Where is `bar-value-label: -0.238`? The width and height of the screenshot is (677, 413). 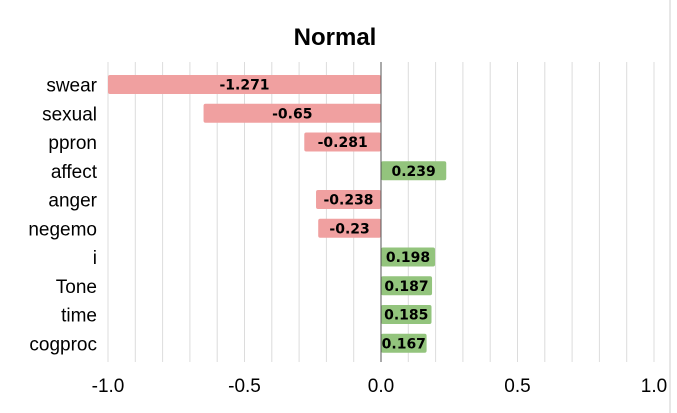
bar-value-label: -0.238 is located at coordinates (348, 201).